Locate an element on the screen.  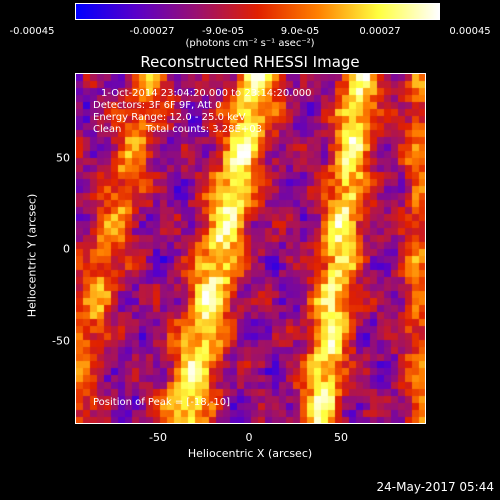
colorbar-tick: -0.00045 is located at coordinates (32, 31).